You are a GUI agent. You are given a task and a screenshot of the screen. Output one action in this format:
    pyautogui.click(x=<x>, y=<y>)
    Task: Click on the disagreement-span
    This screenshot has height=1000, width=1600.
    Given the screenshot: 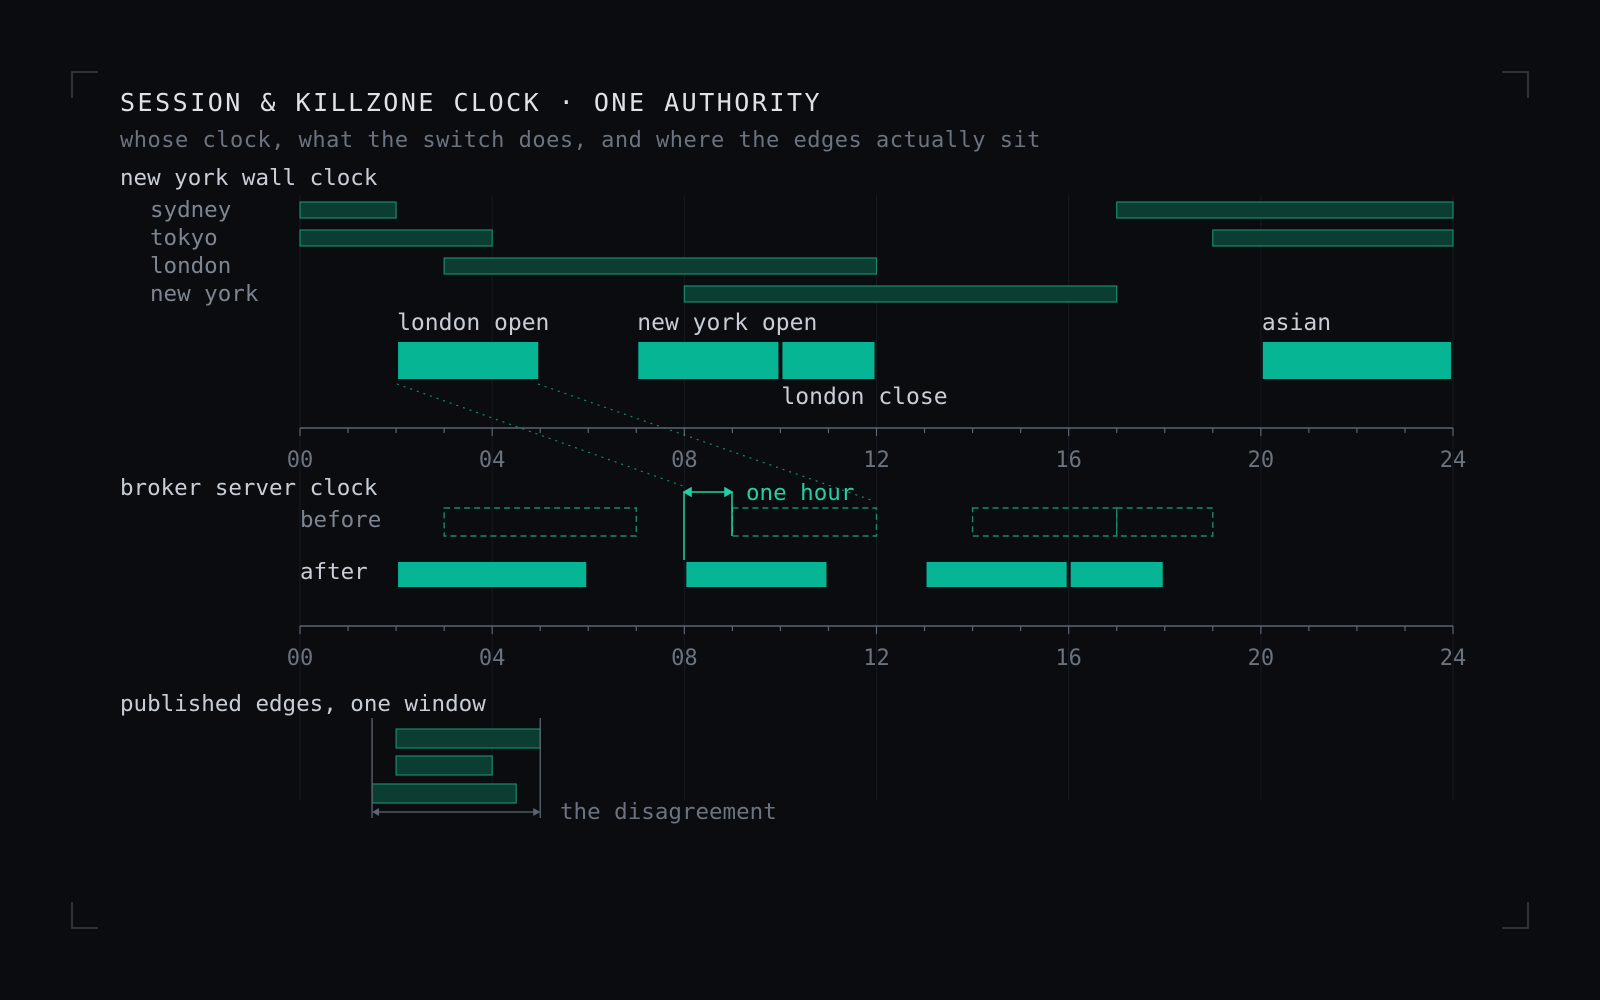 What is the action you would take?
    pyautogui.click(x=456, y=768)
    